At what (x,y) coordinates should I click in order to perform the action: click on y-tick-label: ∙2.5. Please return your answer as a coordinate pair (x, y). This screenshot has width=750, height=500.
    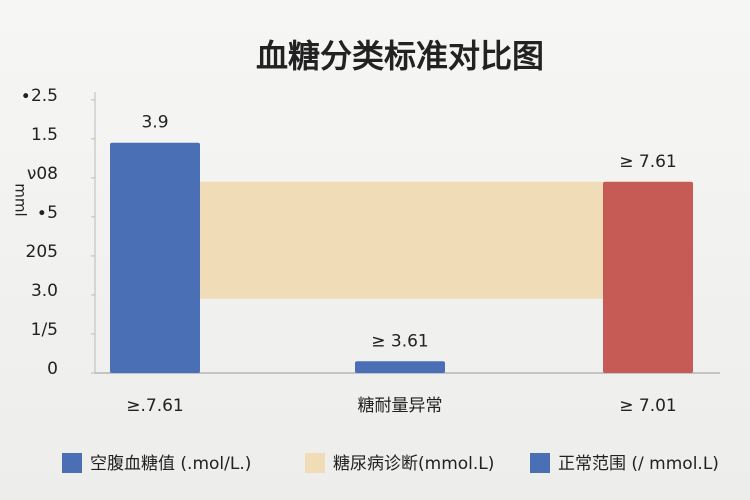
    Looking at the image, I should click on (39, 96).